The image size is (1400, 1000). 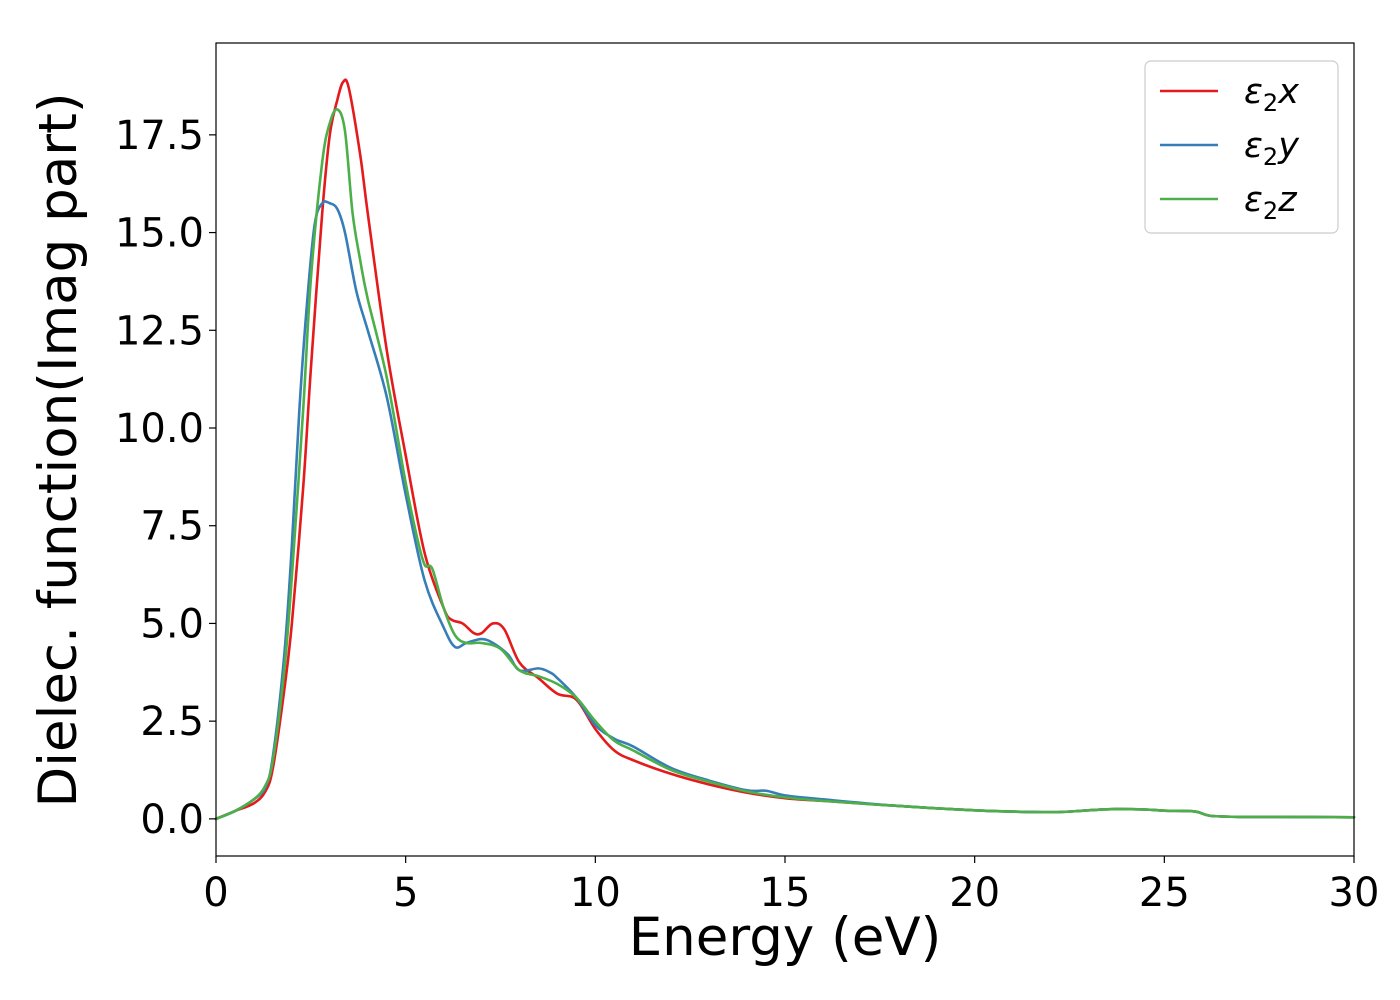 What do you see at coordinates (405, 893) in the screenshot?
I see `x-tick-label: 5` at bounding box center [405, 893].